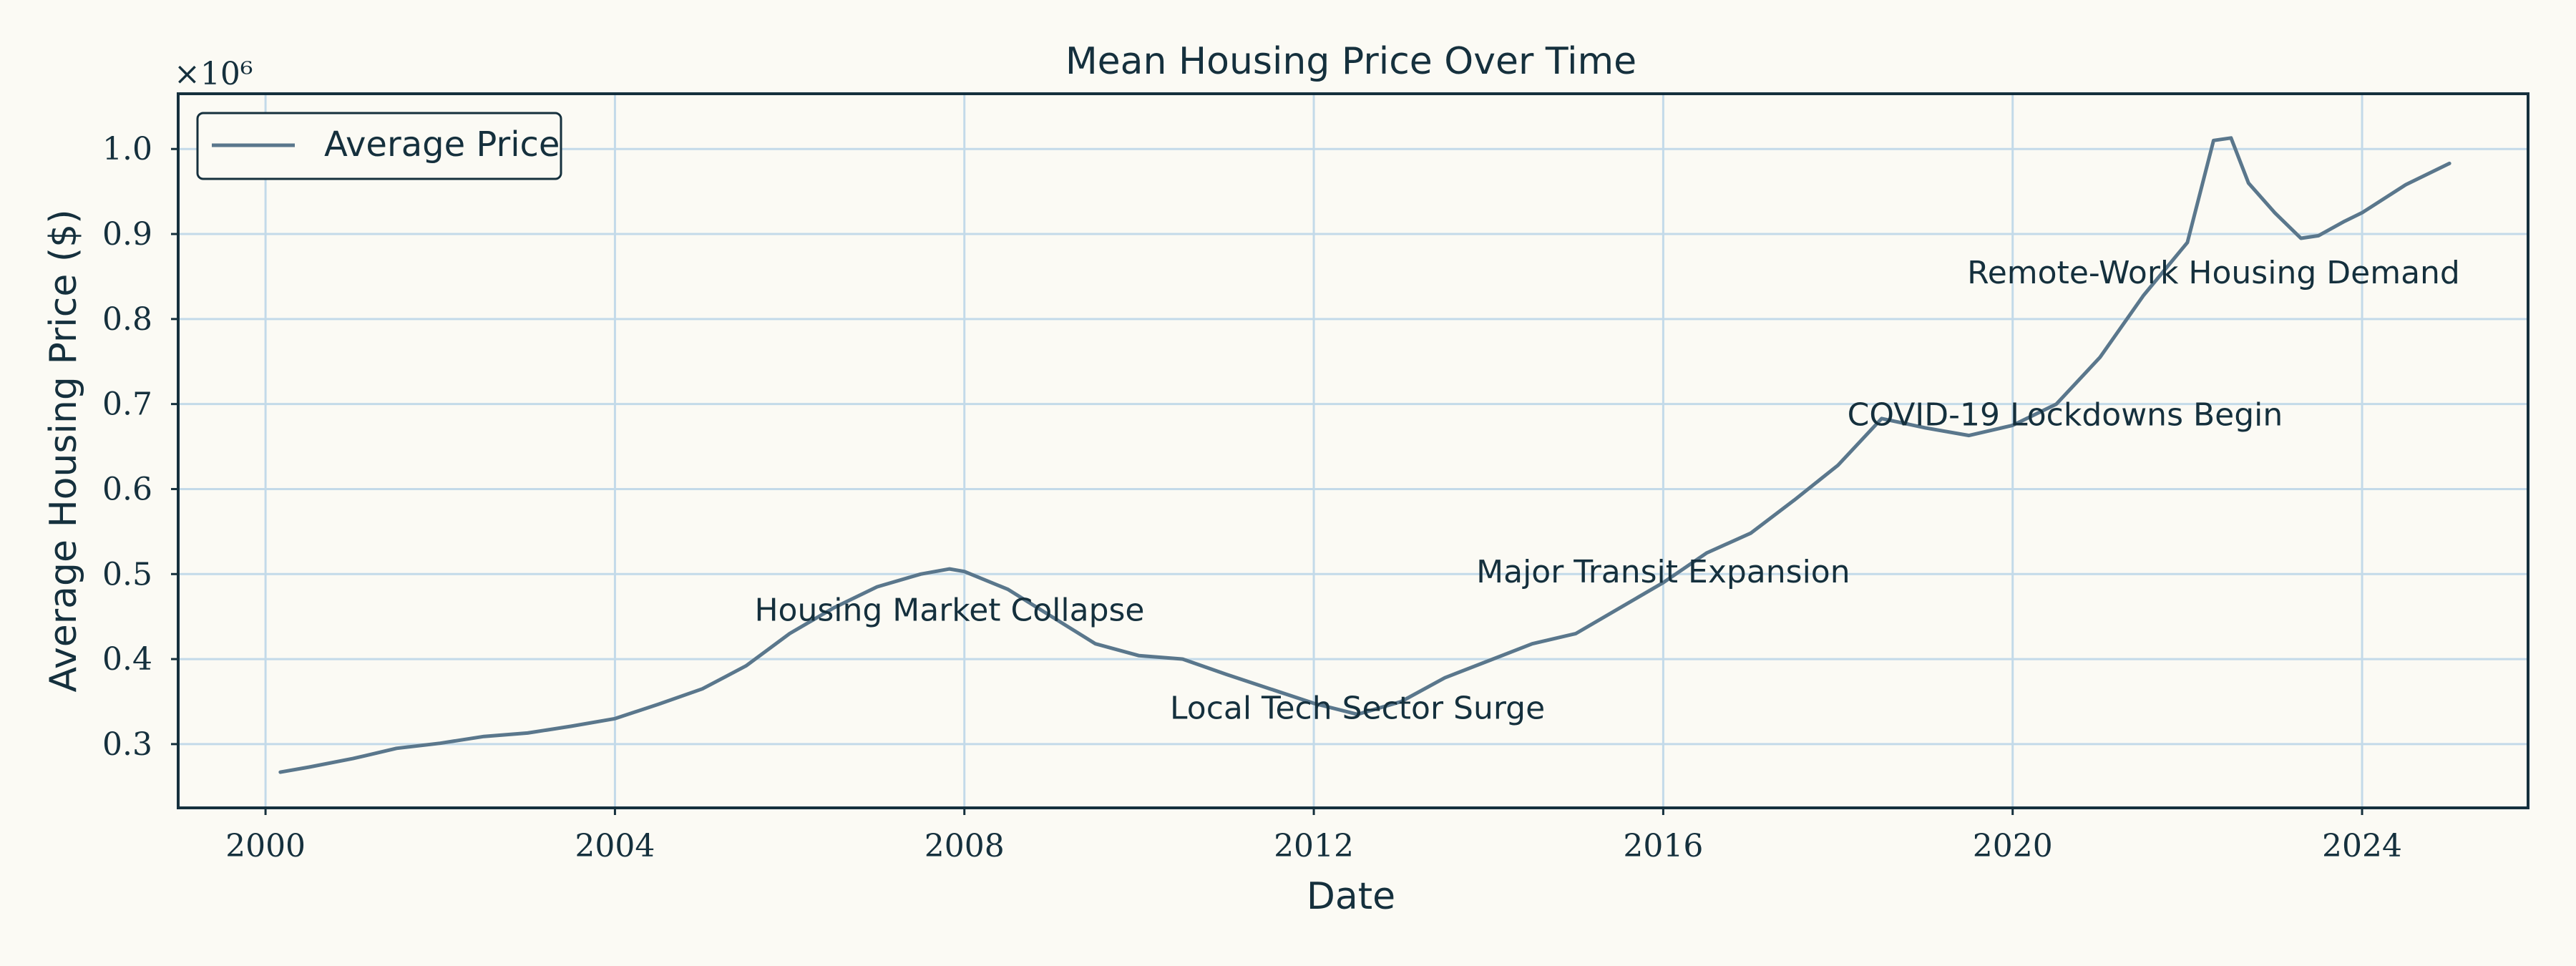  What do you see at coordinates (127, 489) in the screenshot?
I see `y-tick-label: 0.6` at bounding box center [127, 489].